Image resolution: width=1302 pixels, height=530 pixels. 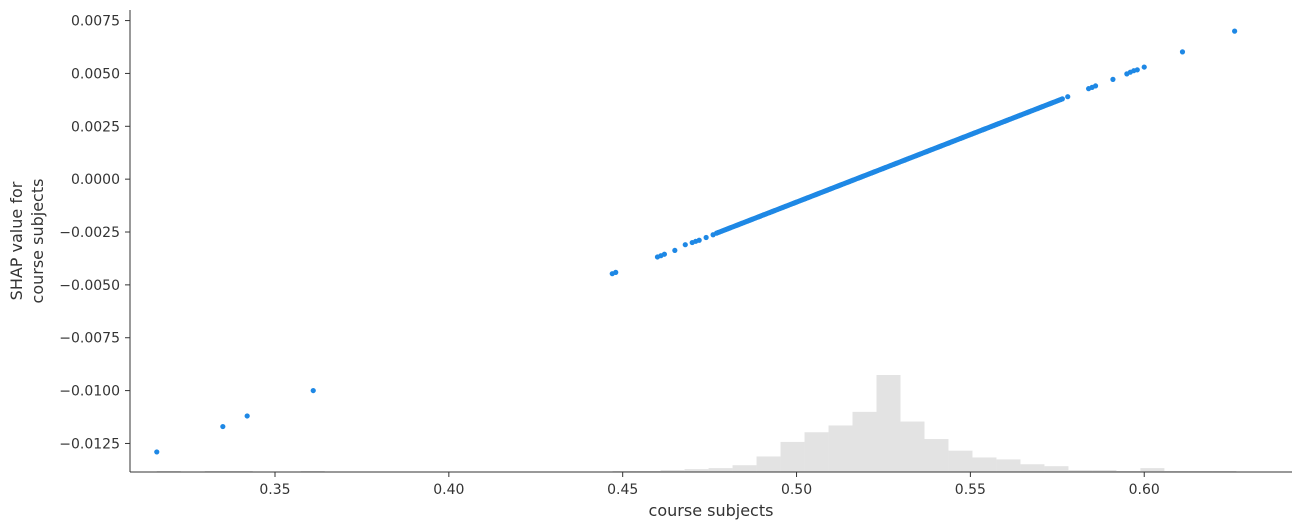 I want to click on x-tick-label: 0.40, so click(x=448, y=490).